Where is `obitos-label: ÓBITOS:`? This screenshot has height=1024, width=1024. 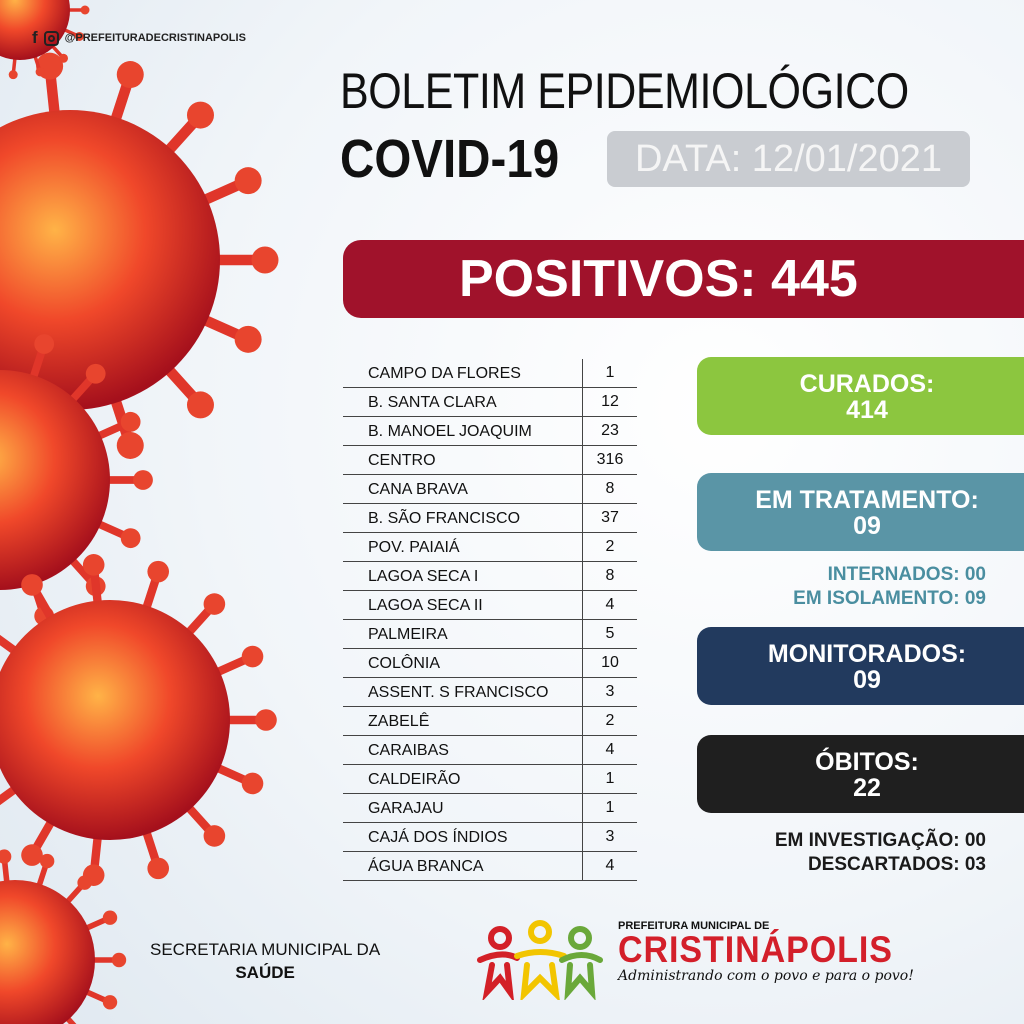
obitos-label: ÓBITOS: is located at coordinates (867, 762).